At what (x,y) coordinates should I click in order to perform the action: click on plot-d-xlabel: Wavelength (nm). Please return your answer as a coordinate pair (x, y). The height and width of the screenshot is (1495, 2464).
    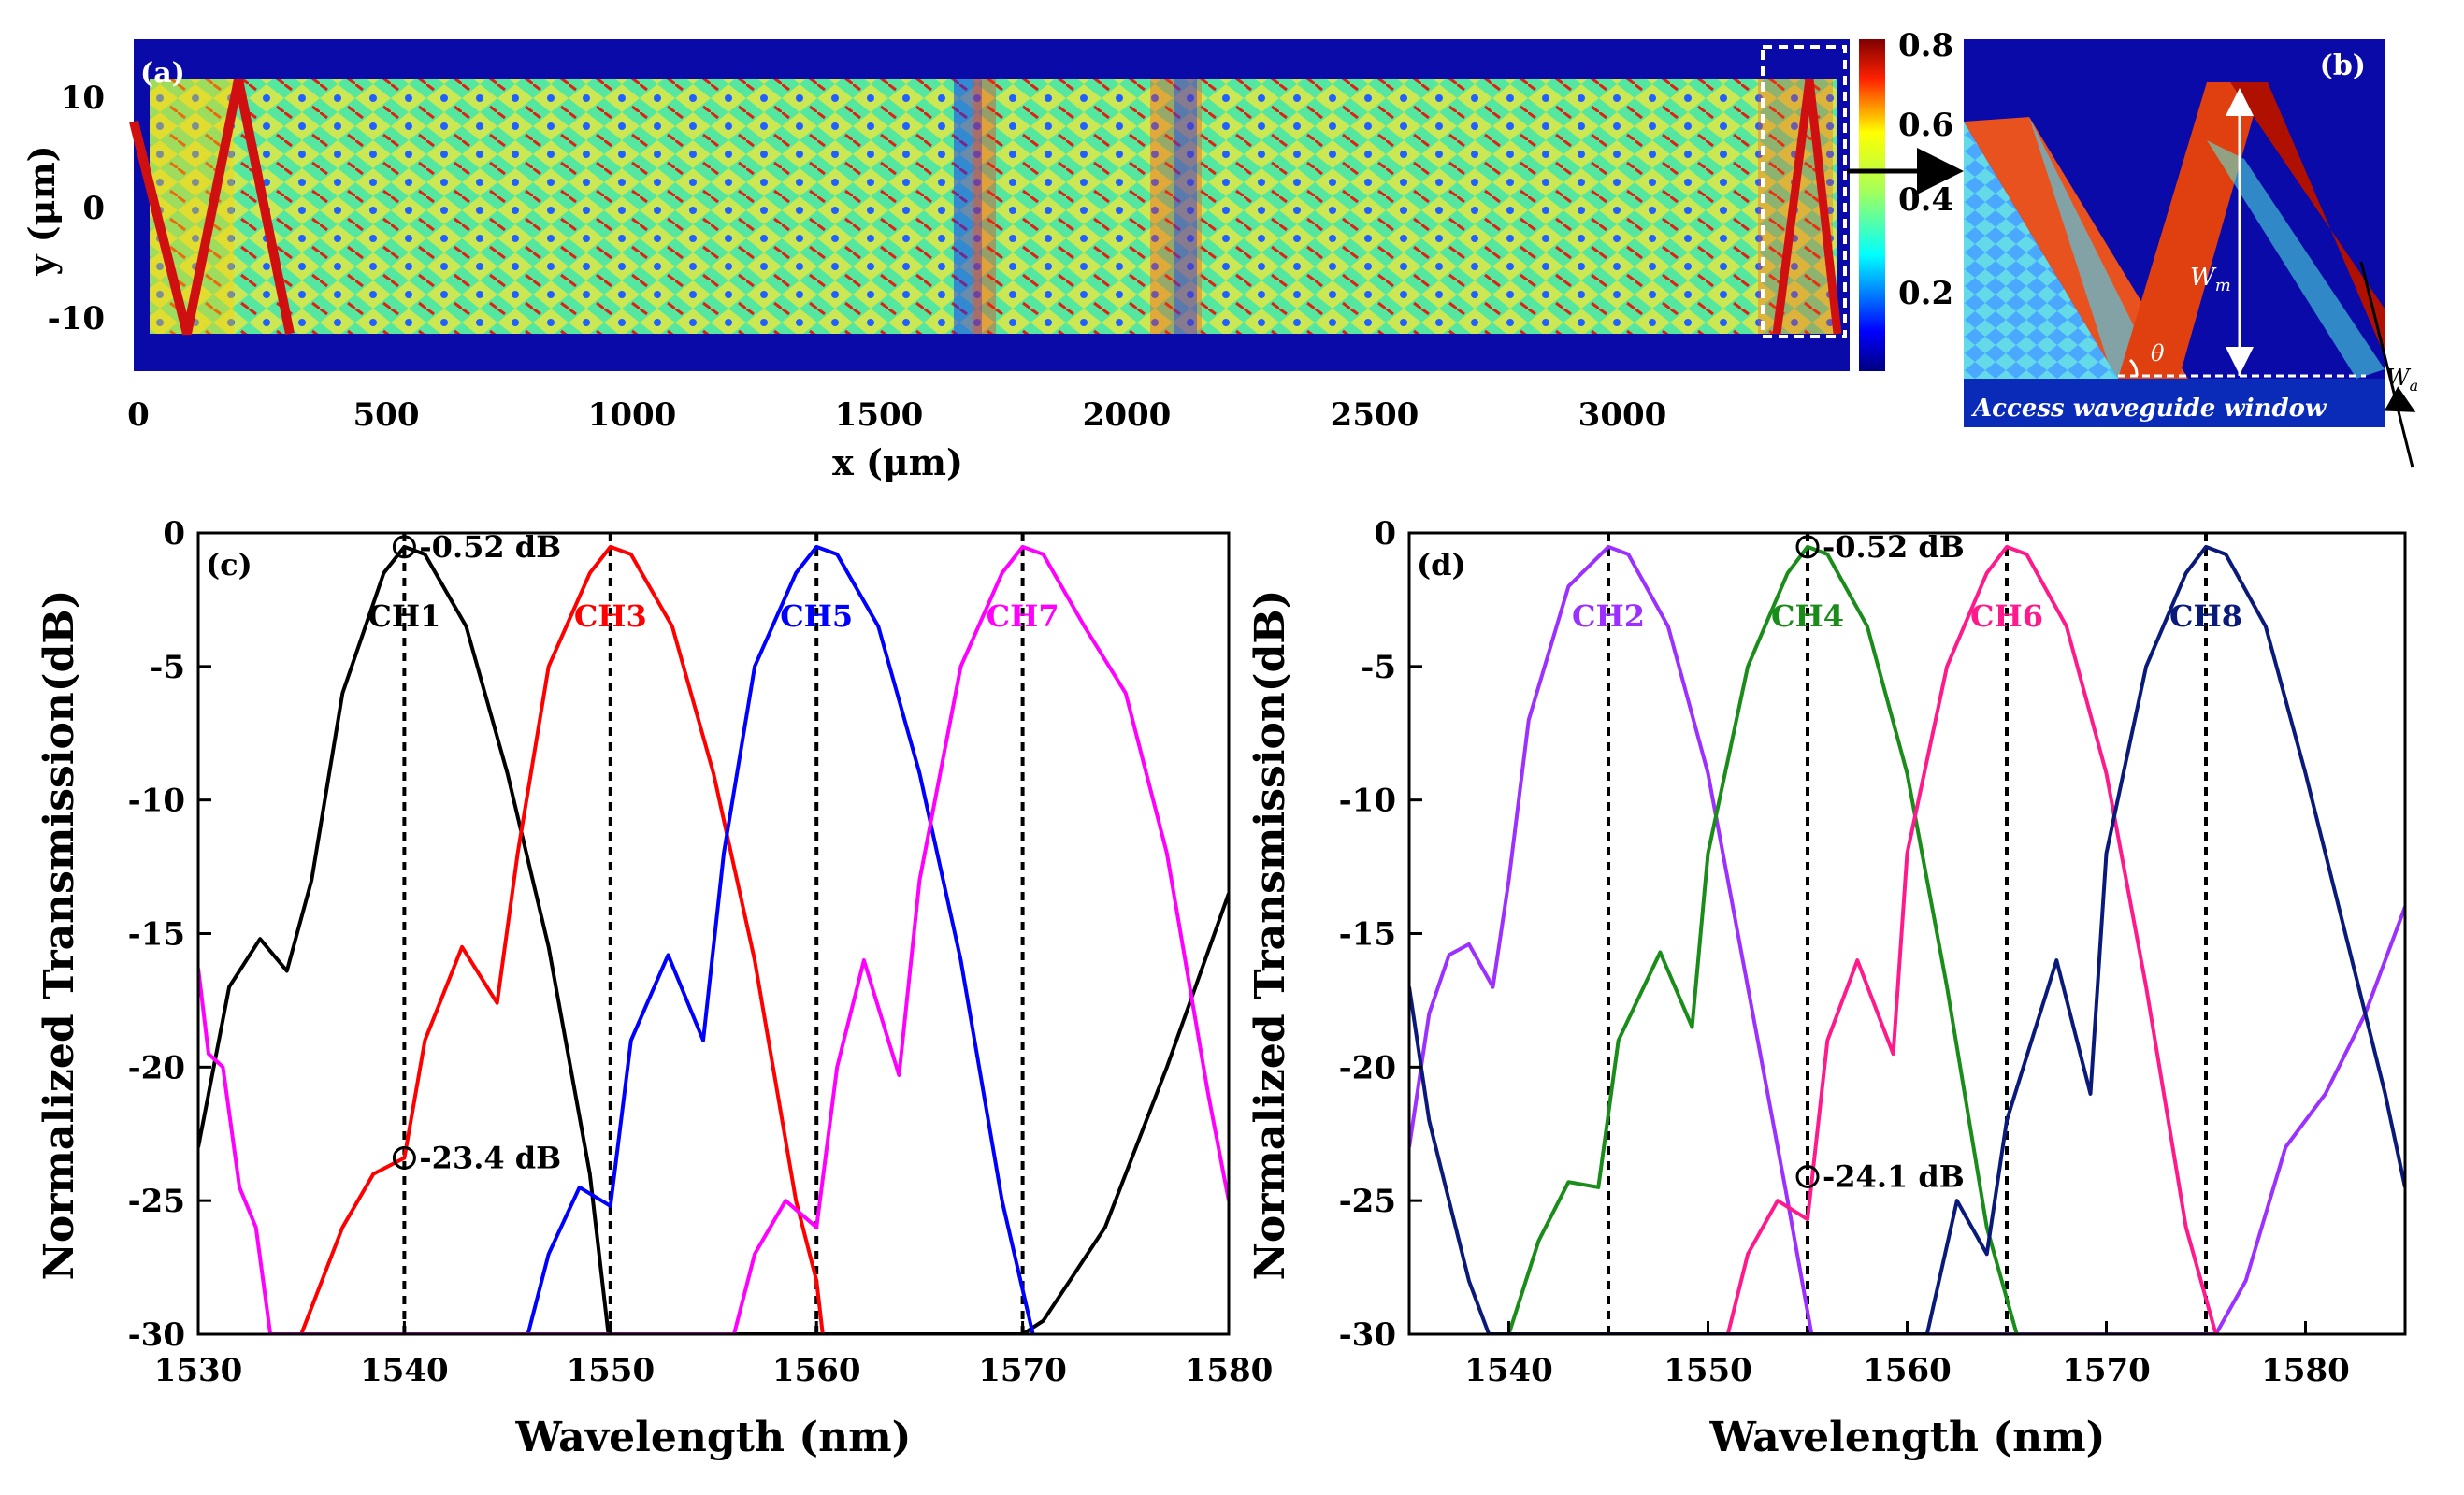
    Looking at the image, I should click on (1907, 1437).